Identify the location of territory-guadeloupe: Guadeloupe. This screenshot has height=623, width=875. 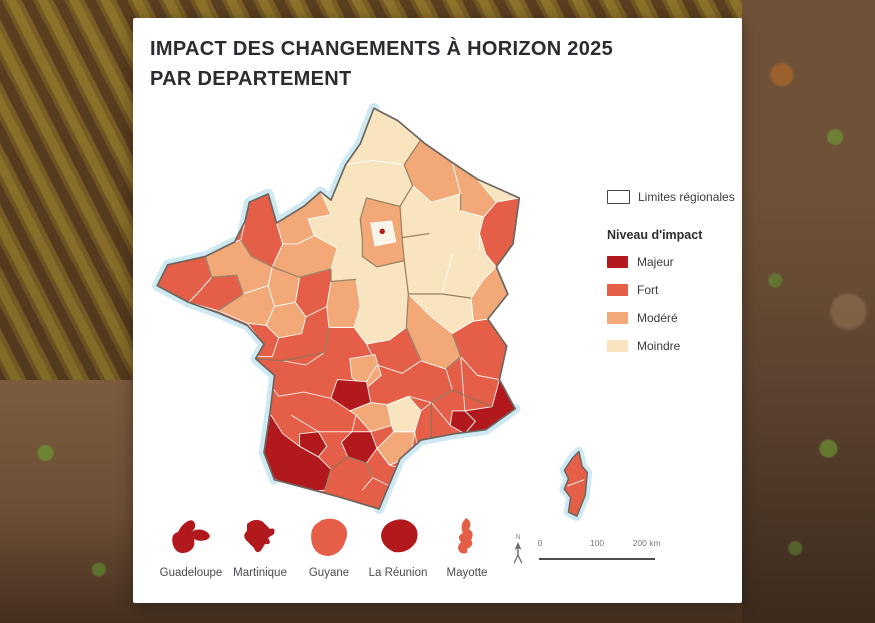
(191, 546).